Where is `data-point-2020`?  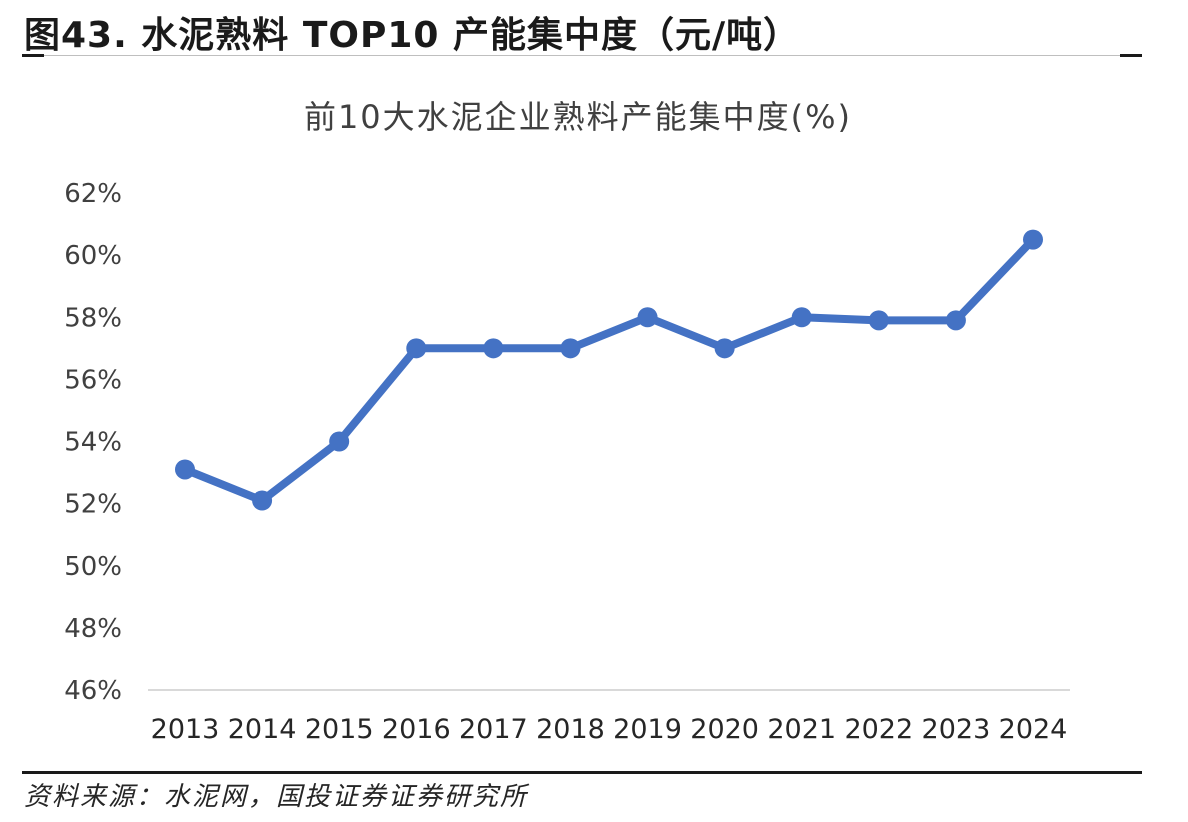
data-point-2020 is located at coordinates (724, 348).